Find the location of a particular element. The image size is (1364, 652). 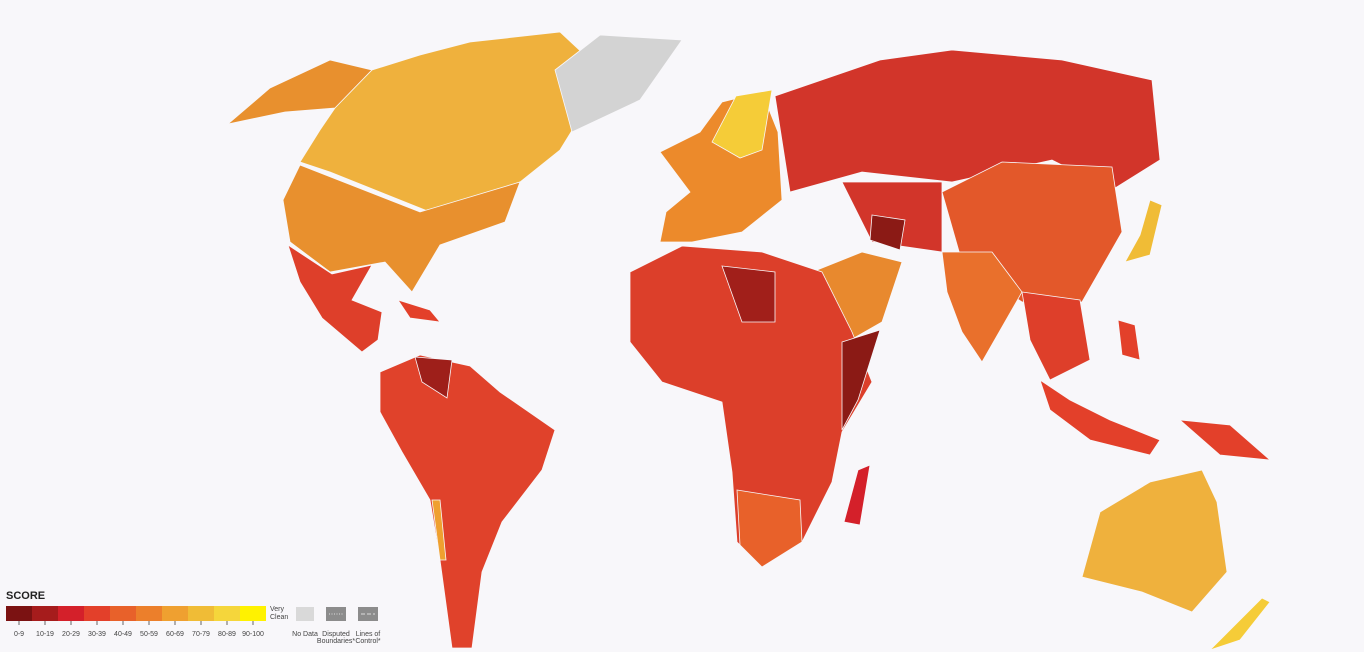

usa is located at coordinates (401, 228).